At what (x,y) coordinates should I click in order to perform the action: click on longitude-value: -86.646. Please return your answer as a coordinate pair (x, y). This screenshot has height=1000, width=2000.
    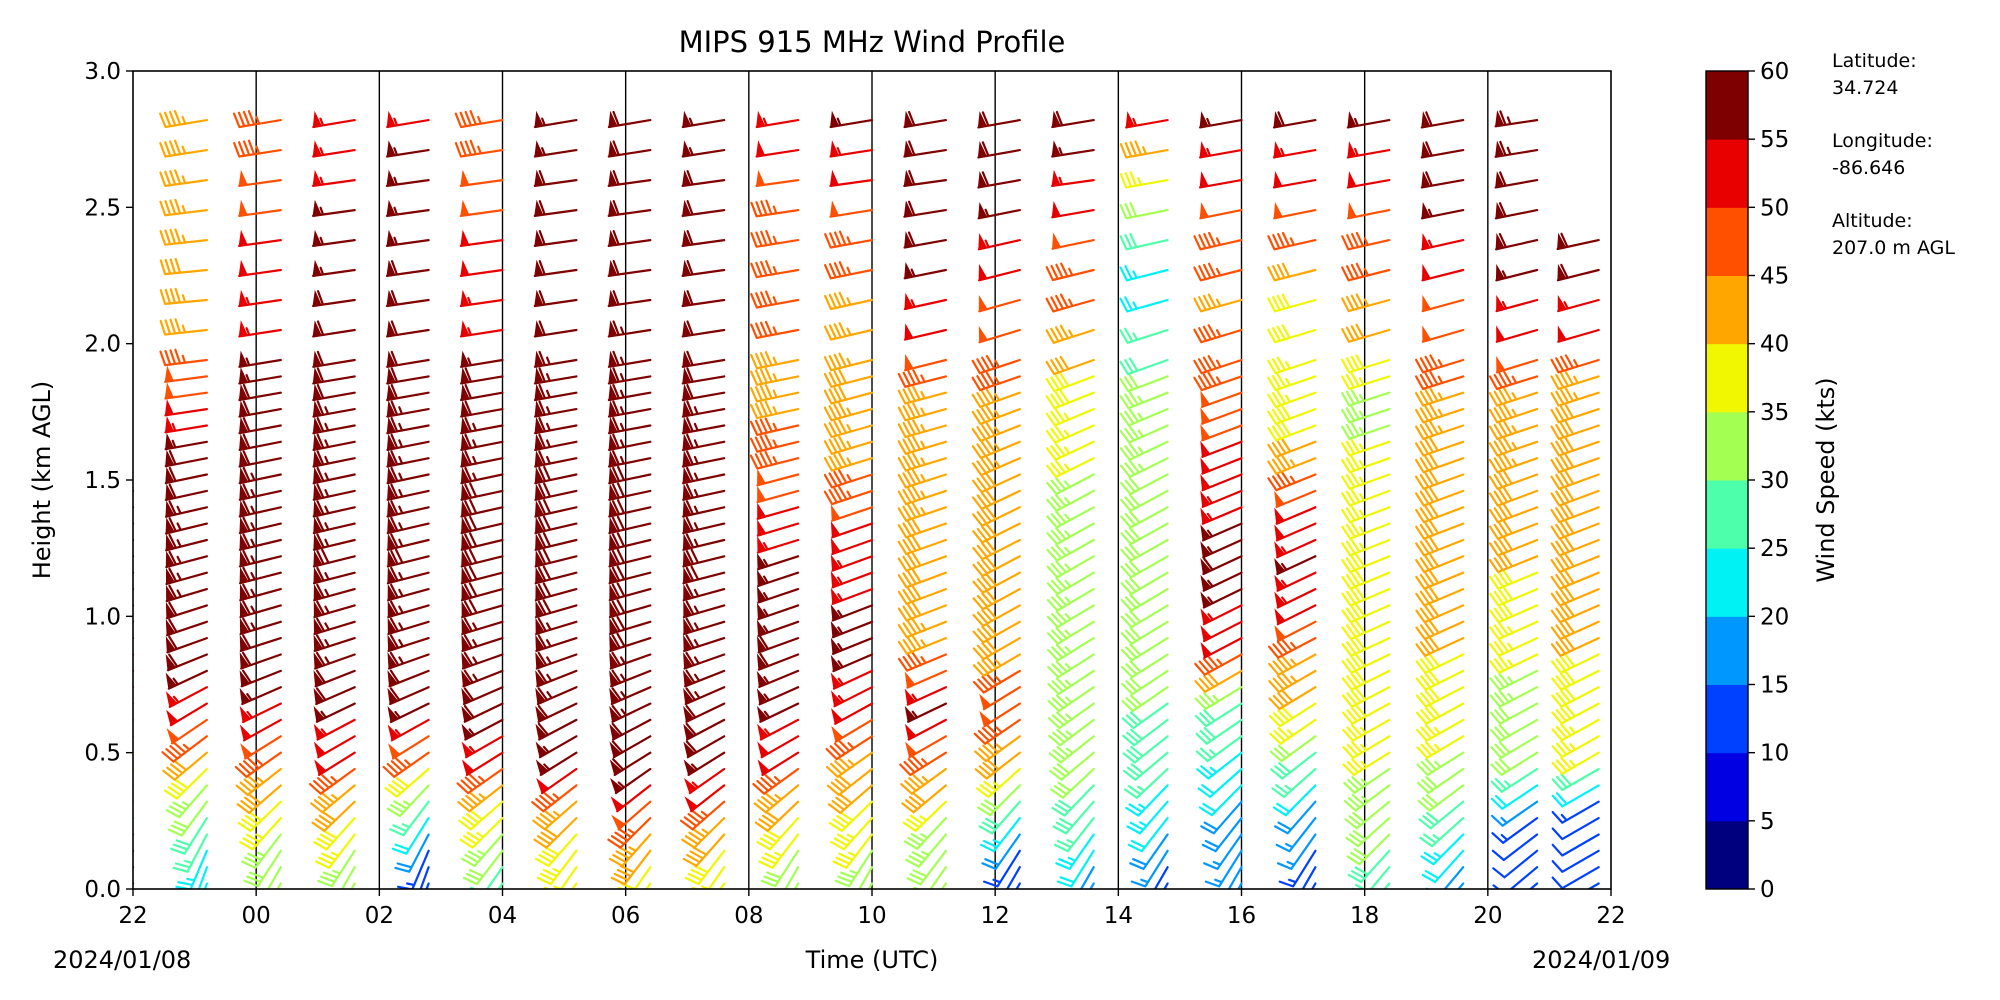
    Looking at the image, I should click on (1868, 168).